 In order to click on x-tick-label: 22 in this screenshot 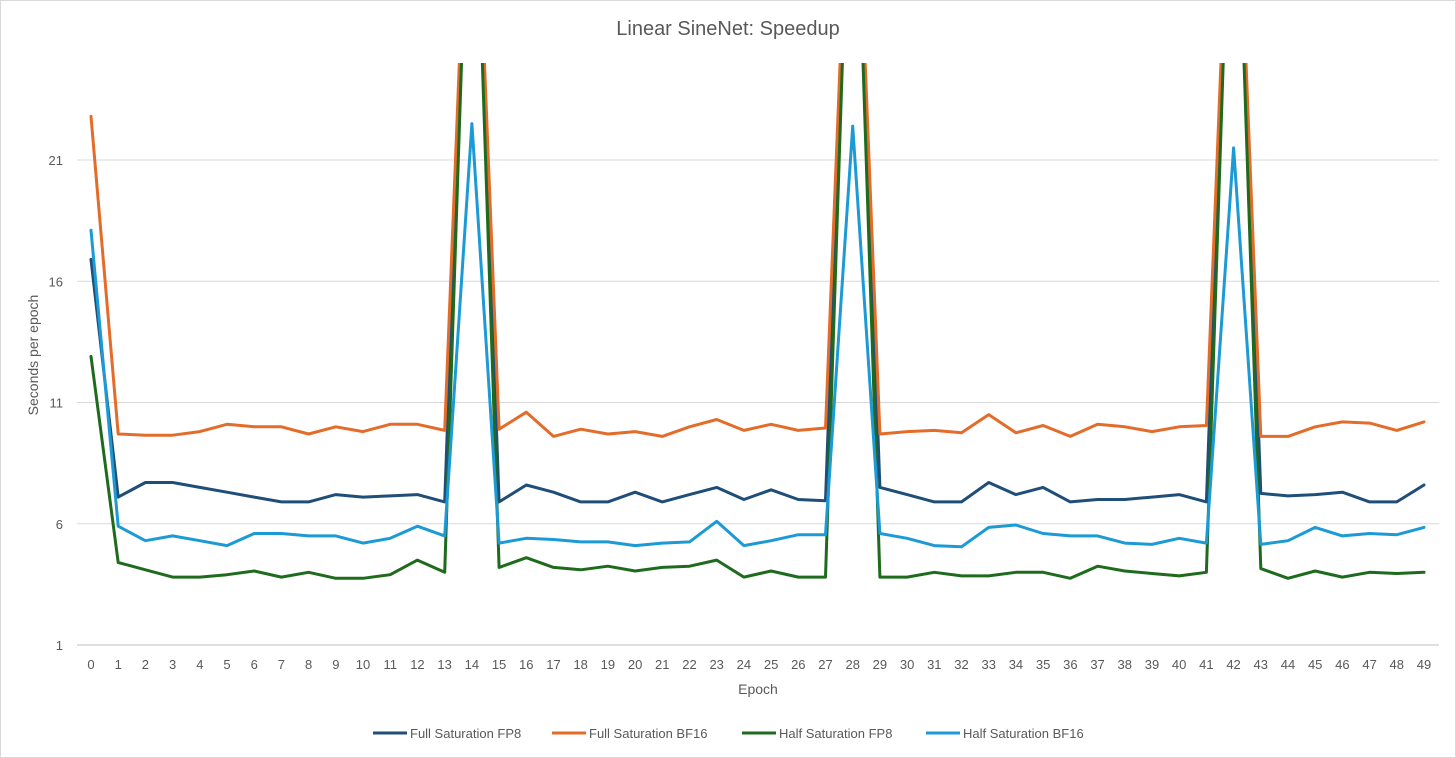, I will do `click(689, 664)`.